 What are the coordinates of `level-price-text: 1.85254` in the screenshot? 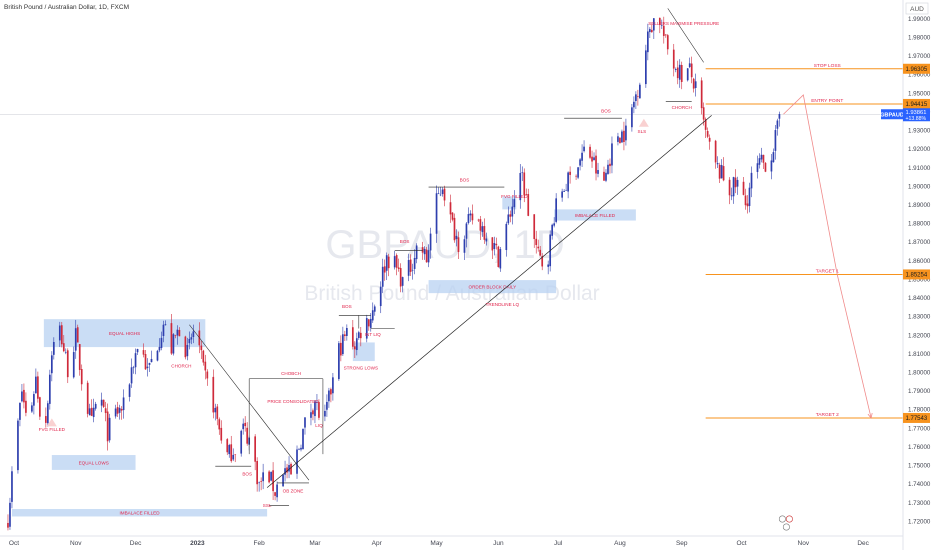 It's located at (917, 276).